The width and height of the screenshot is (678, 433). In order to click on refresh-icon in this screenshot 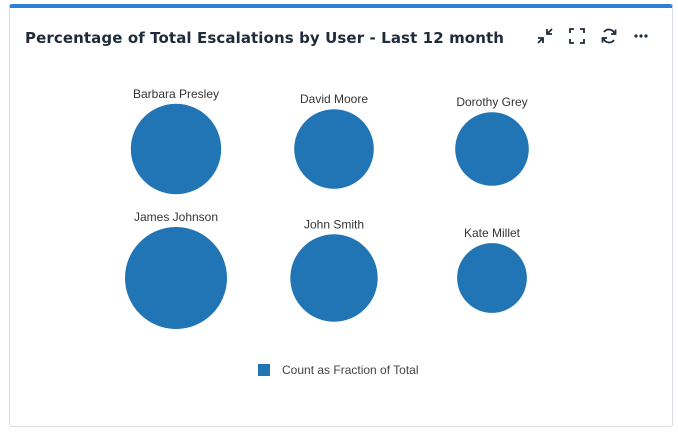, I will do `click(608, 35)`.